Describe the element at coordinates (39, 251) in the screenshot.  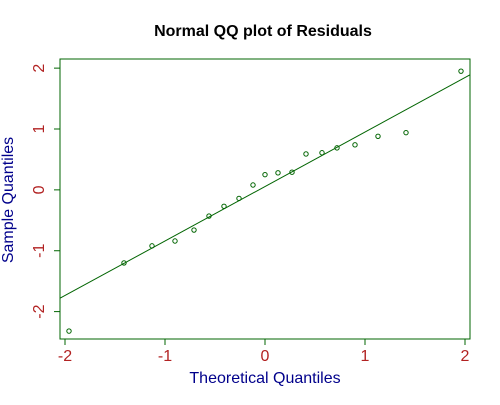
I see `y-tick-label: -1` at that location.